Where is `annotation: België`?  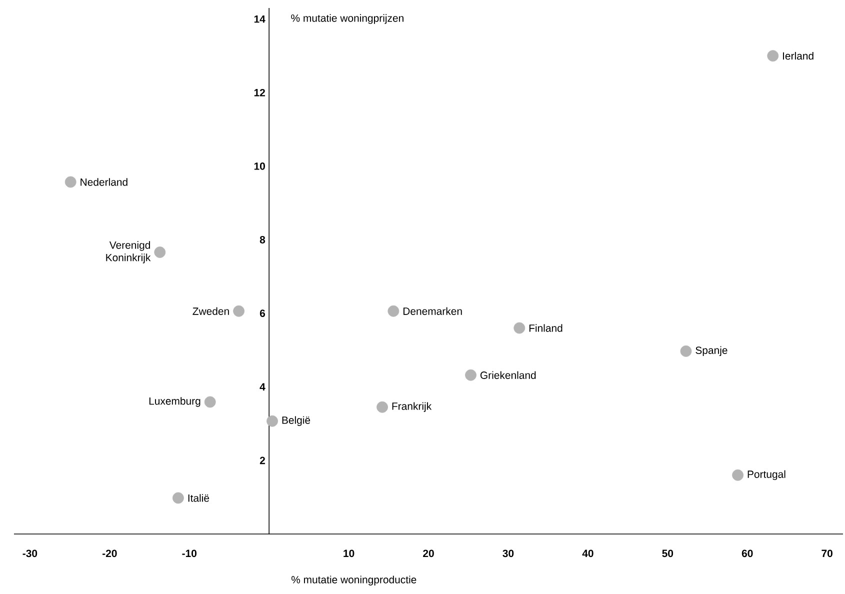
annotation: België is located at coordinates (296, 421).